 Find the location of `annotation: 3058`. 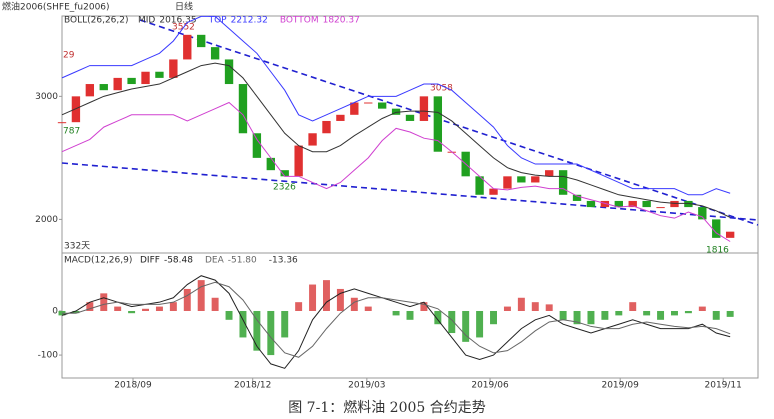

annotation: 3058 is located at coordinates (441, 89).